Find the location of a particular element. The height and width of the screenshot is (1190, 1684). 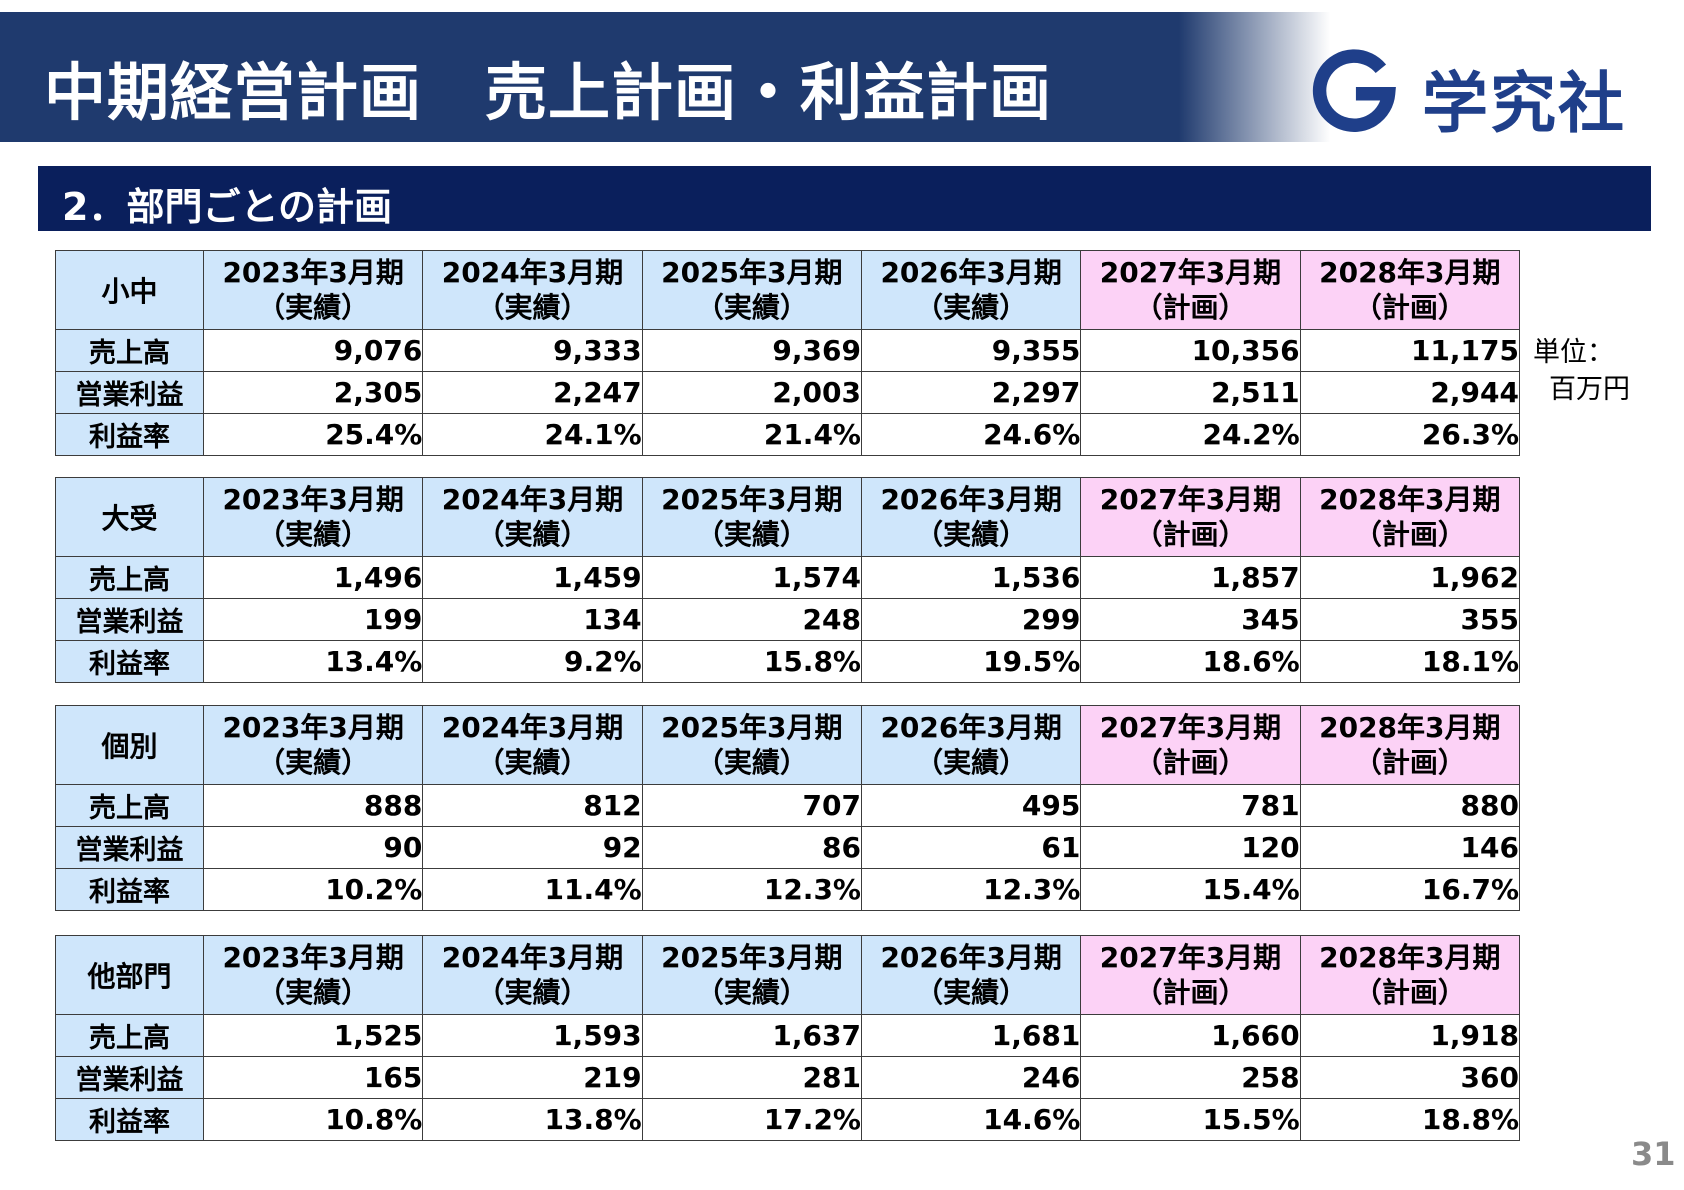

table-cell: 10,356 is located at coordinates (1190, 350).